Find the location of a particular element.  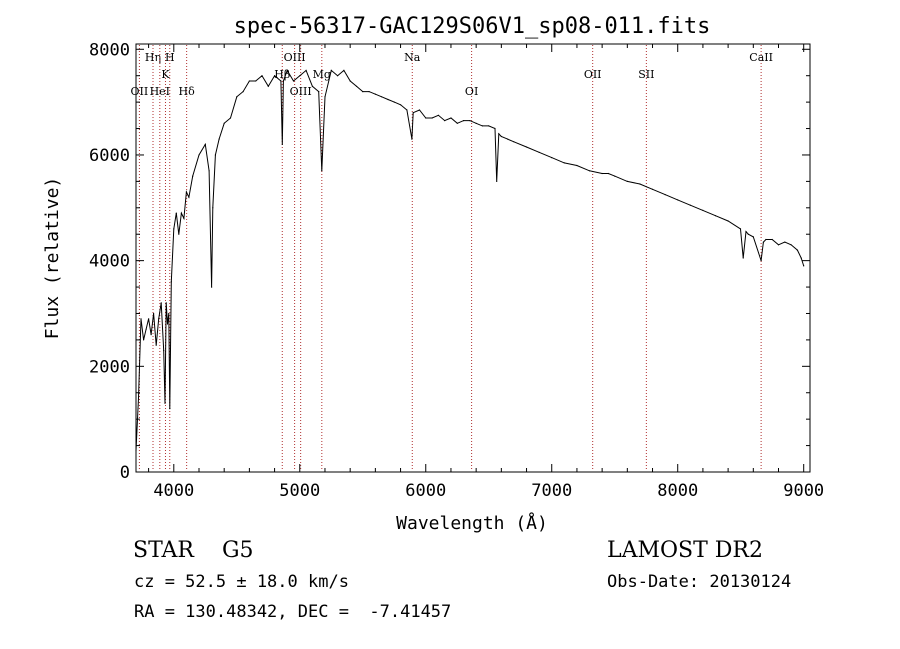

x-tick-label: 6000 is located at coordinates (425, 491).